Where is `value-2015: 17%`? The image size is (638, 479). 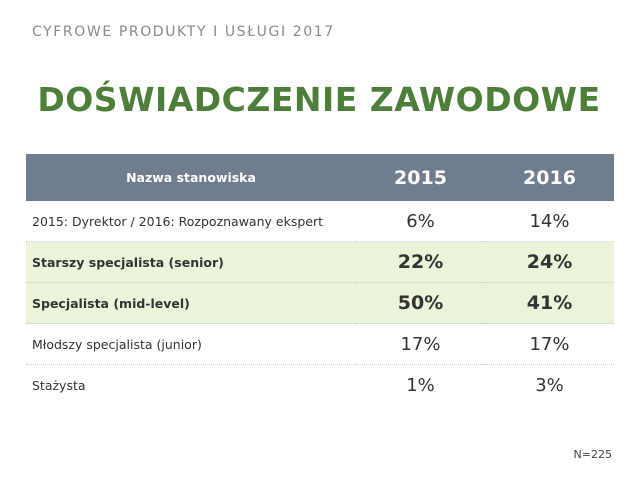
value-2015: 17% is located at coordinates (420, 344).